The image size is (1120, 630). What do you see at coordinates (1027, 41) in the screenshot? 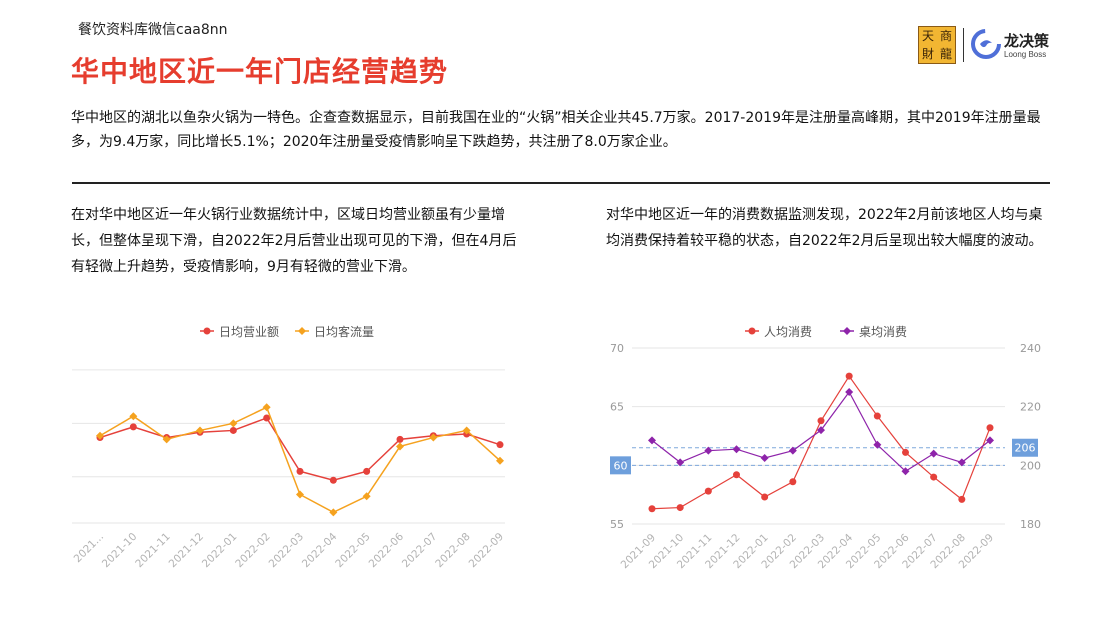
I see `brand-name: 龙决策` at bounding box center [1027, 41].